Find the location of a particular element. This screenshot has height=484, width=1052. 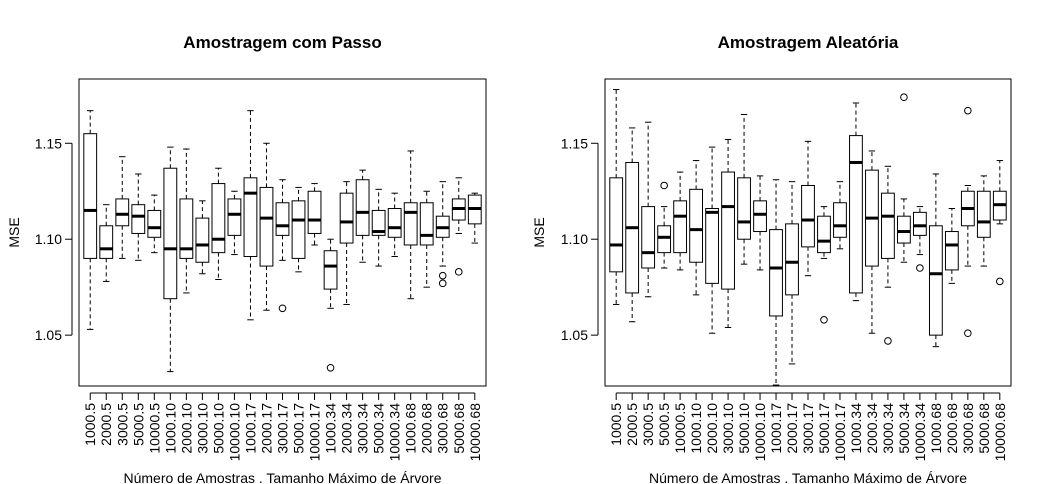

x-tick-label: 2000.10 is located at coordinates (712, 428).